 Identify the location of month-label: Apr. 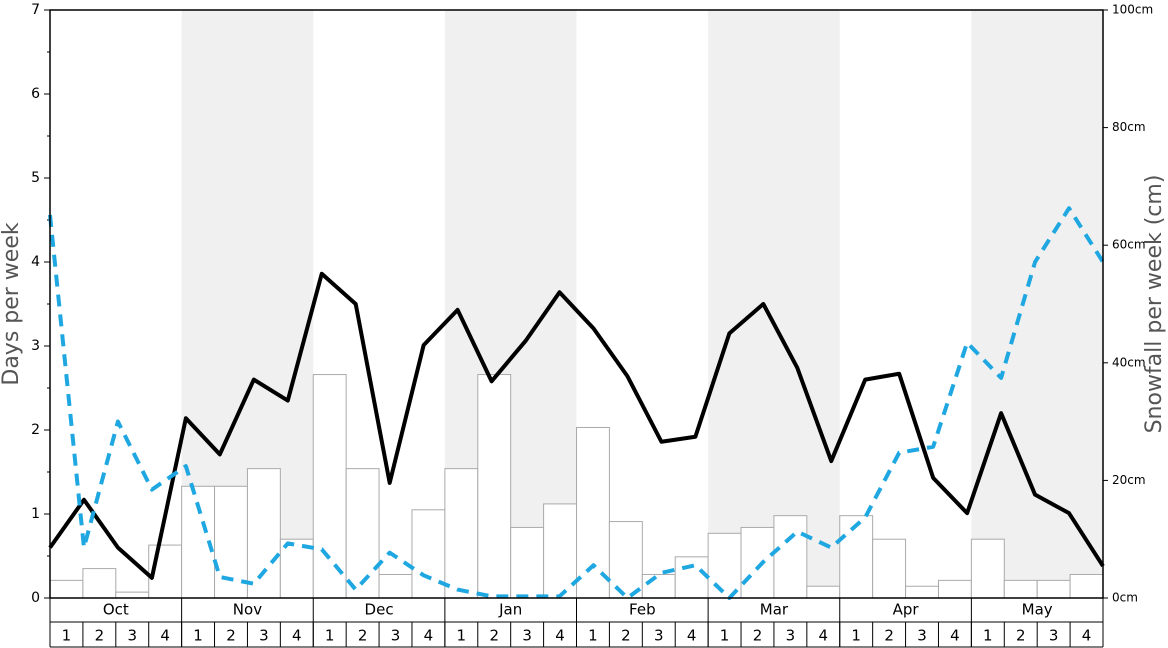
(906, 610).